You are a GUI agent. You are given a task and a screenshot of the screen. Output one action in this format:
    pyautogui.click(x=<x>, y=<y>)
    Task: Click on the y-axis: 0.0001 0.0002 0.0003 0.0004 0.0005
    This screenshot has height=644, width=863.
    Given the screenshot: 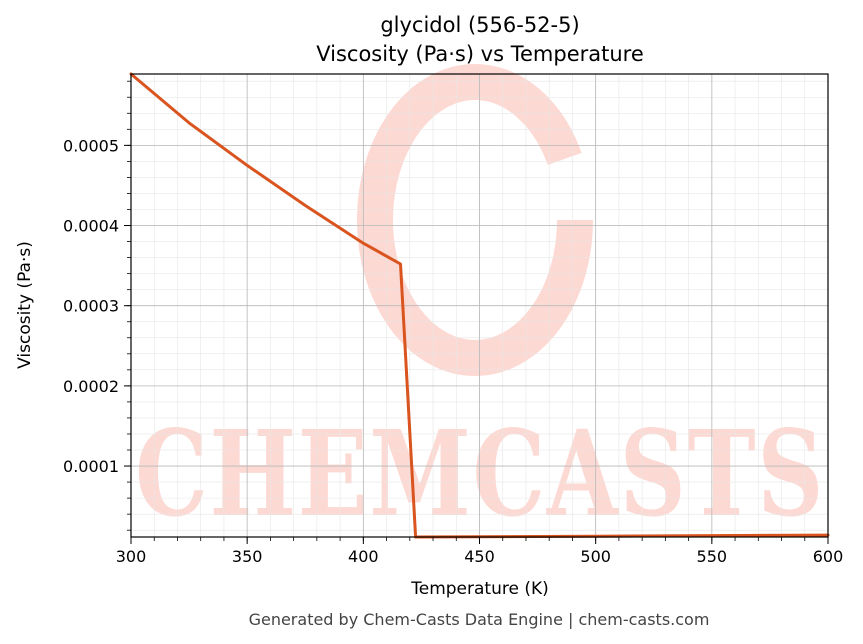 What is the action you would take?
    pyautogui.click(x=97, y=305)
    